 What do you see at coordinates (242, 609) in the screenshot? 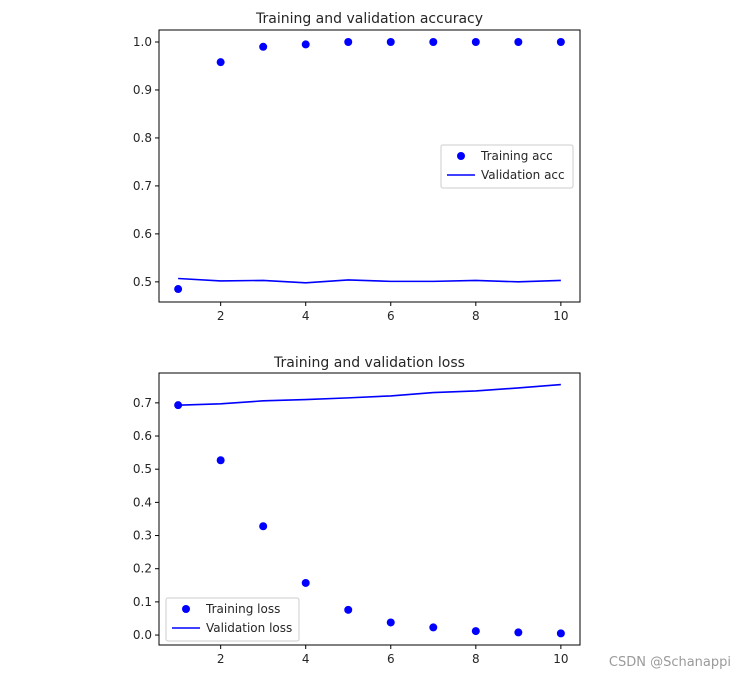
I see `legend-label: Training loss` at bounding box center [242, 609].